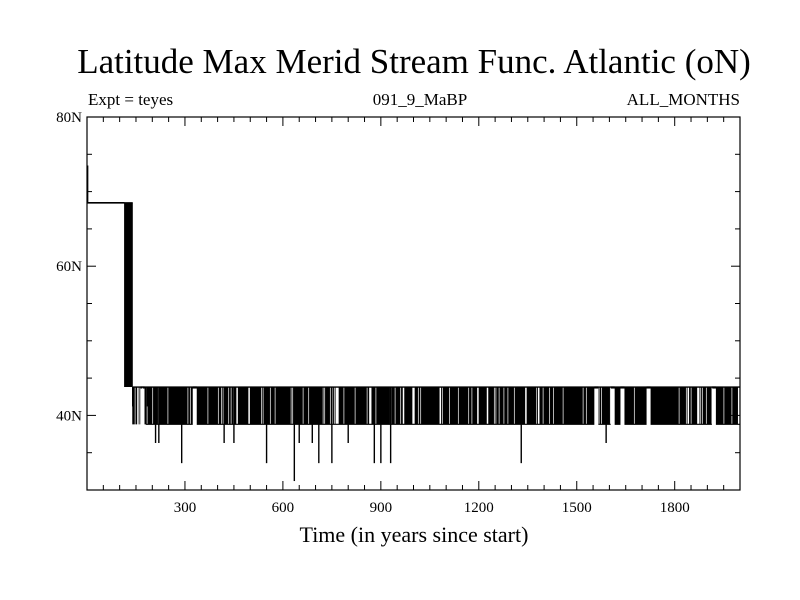  What do you see at coordinates (131, 99) in the screenshot?
I see `experiment-label: Expt = teyes` at bounding box center [131, 99].